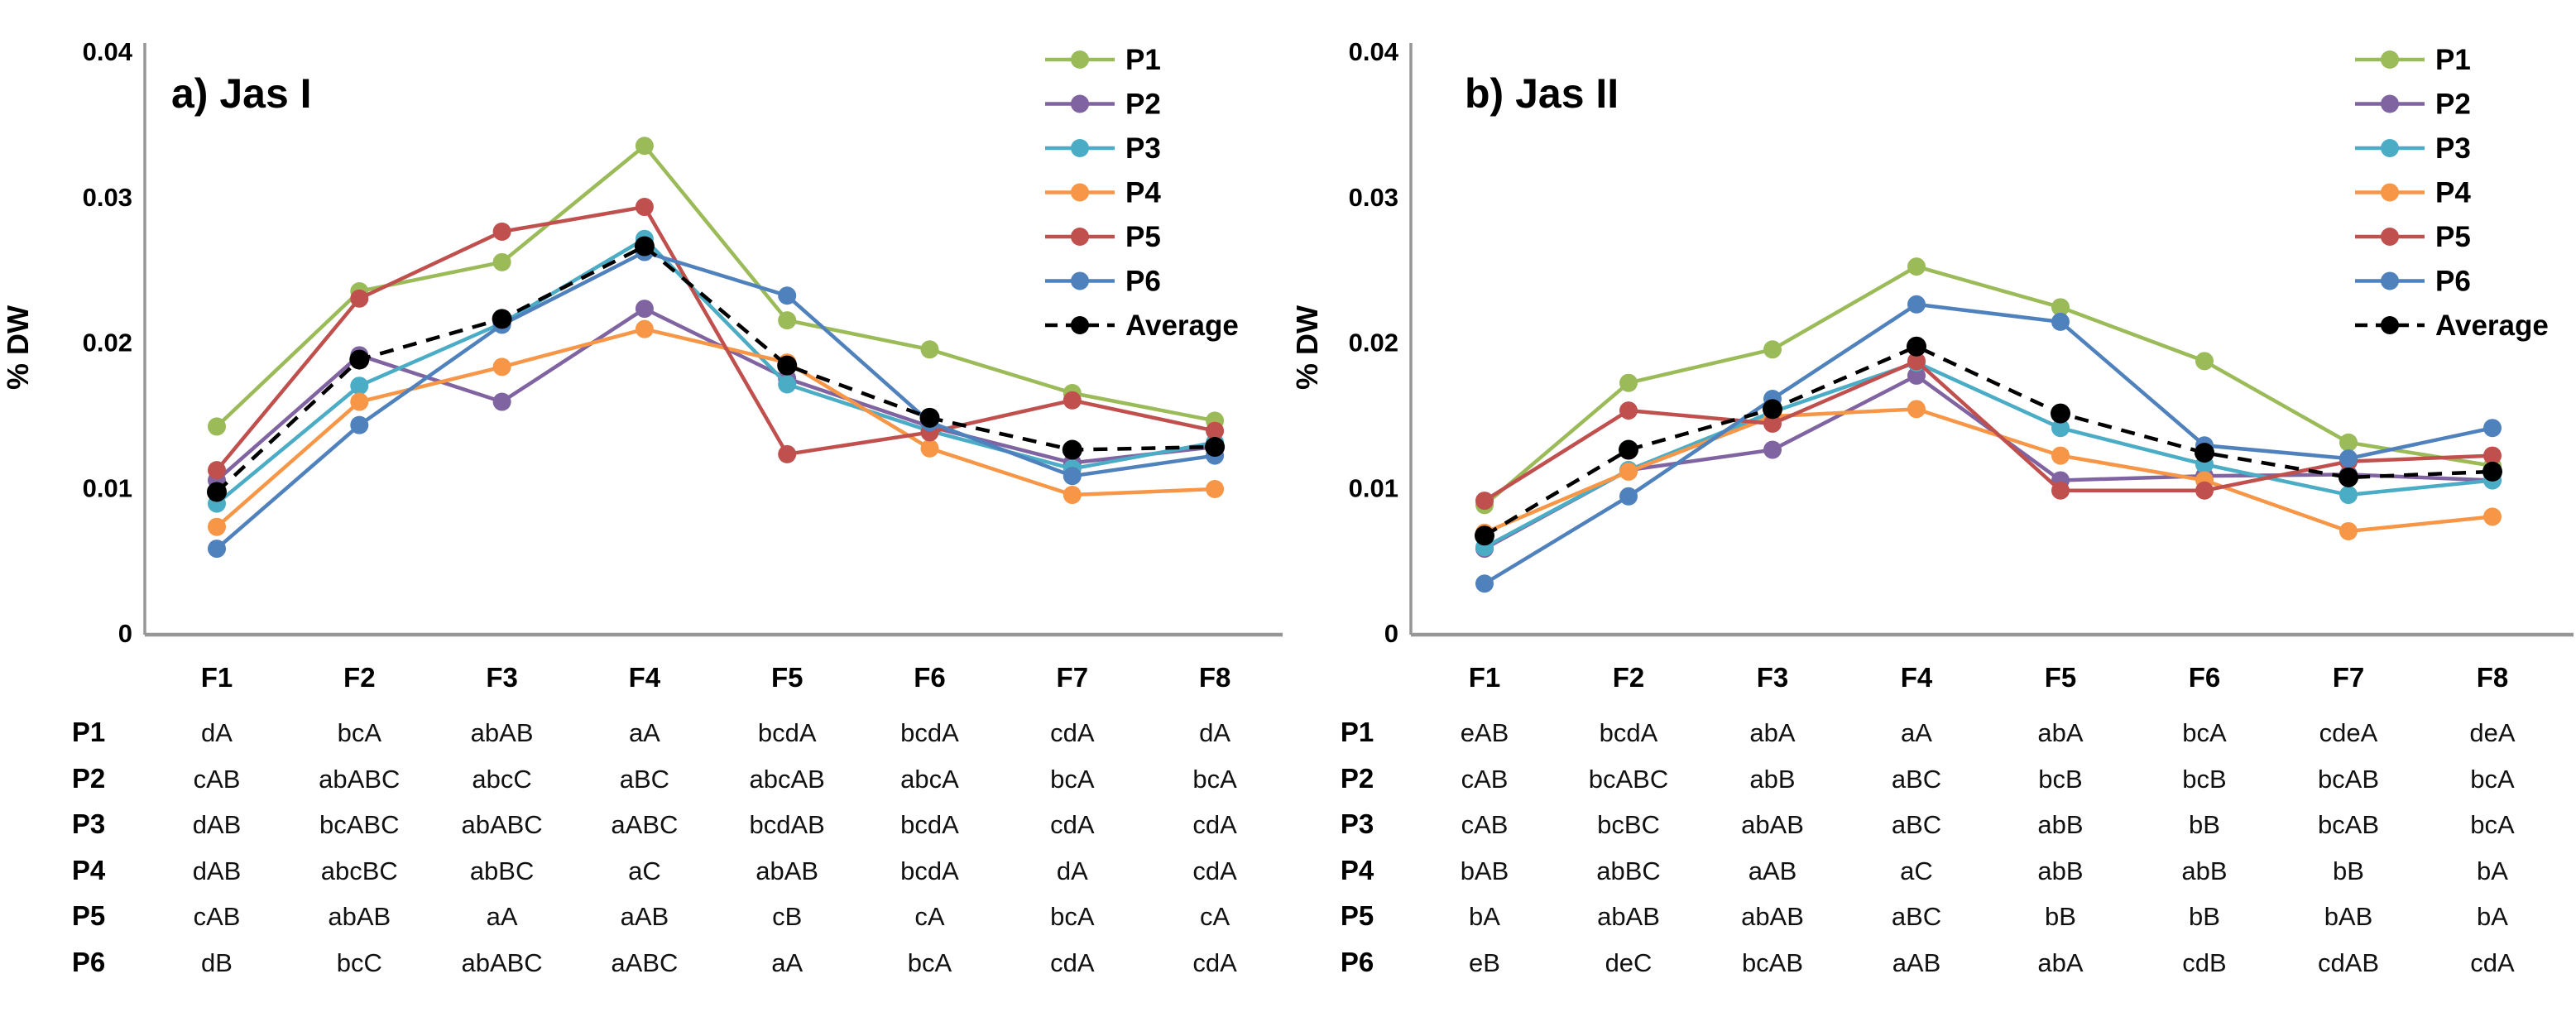  What do you see at coordinates (217, 962) in the screenshot?
I see `table-cell-P6-F1: dB` at bounding box center [217, 962].